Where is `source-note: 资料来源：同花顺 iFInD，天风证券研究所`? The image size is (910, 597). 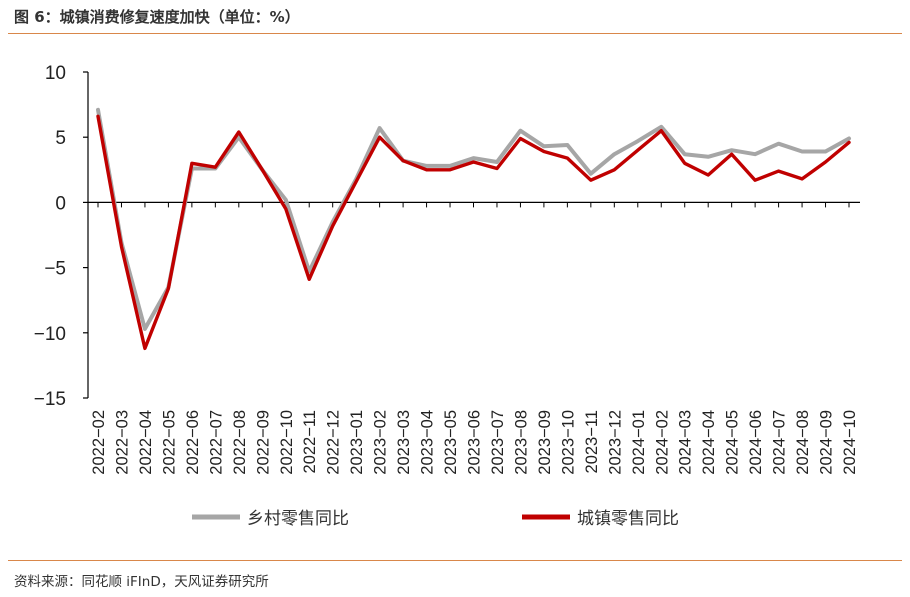
source-note: 资料来源：同花顺 iFInD，天风证券研究所 is located at coordinates (141, 582).